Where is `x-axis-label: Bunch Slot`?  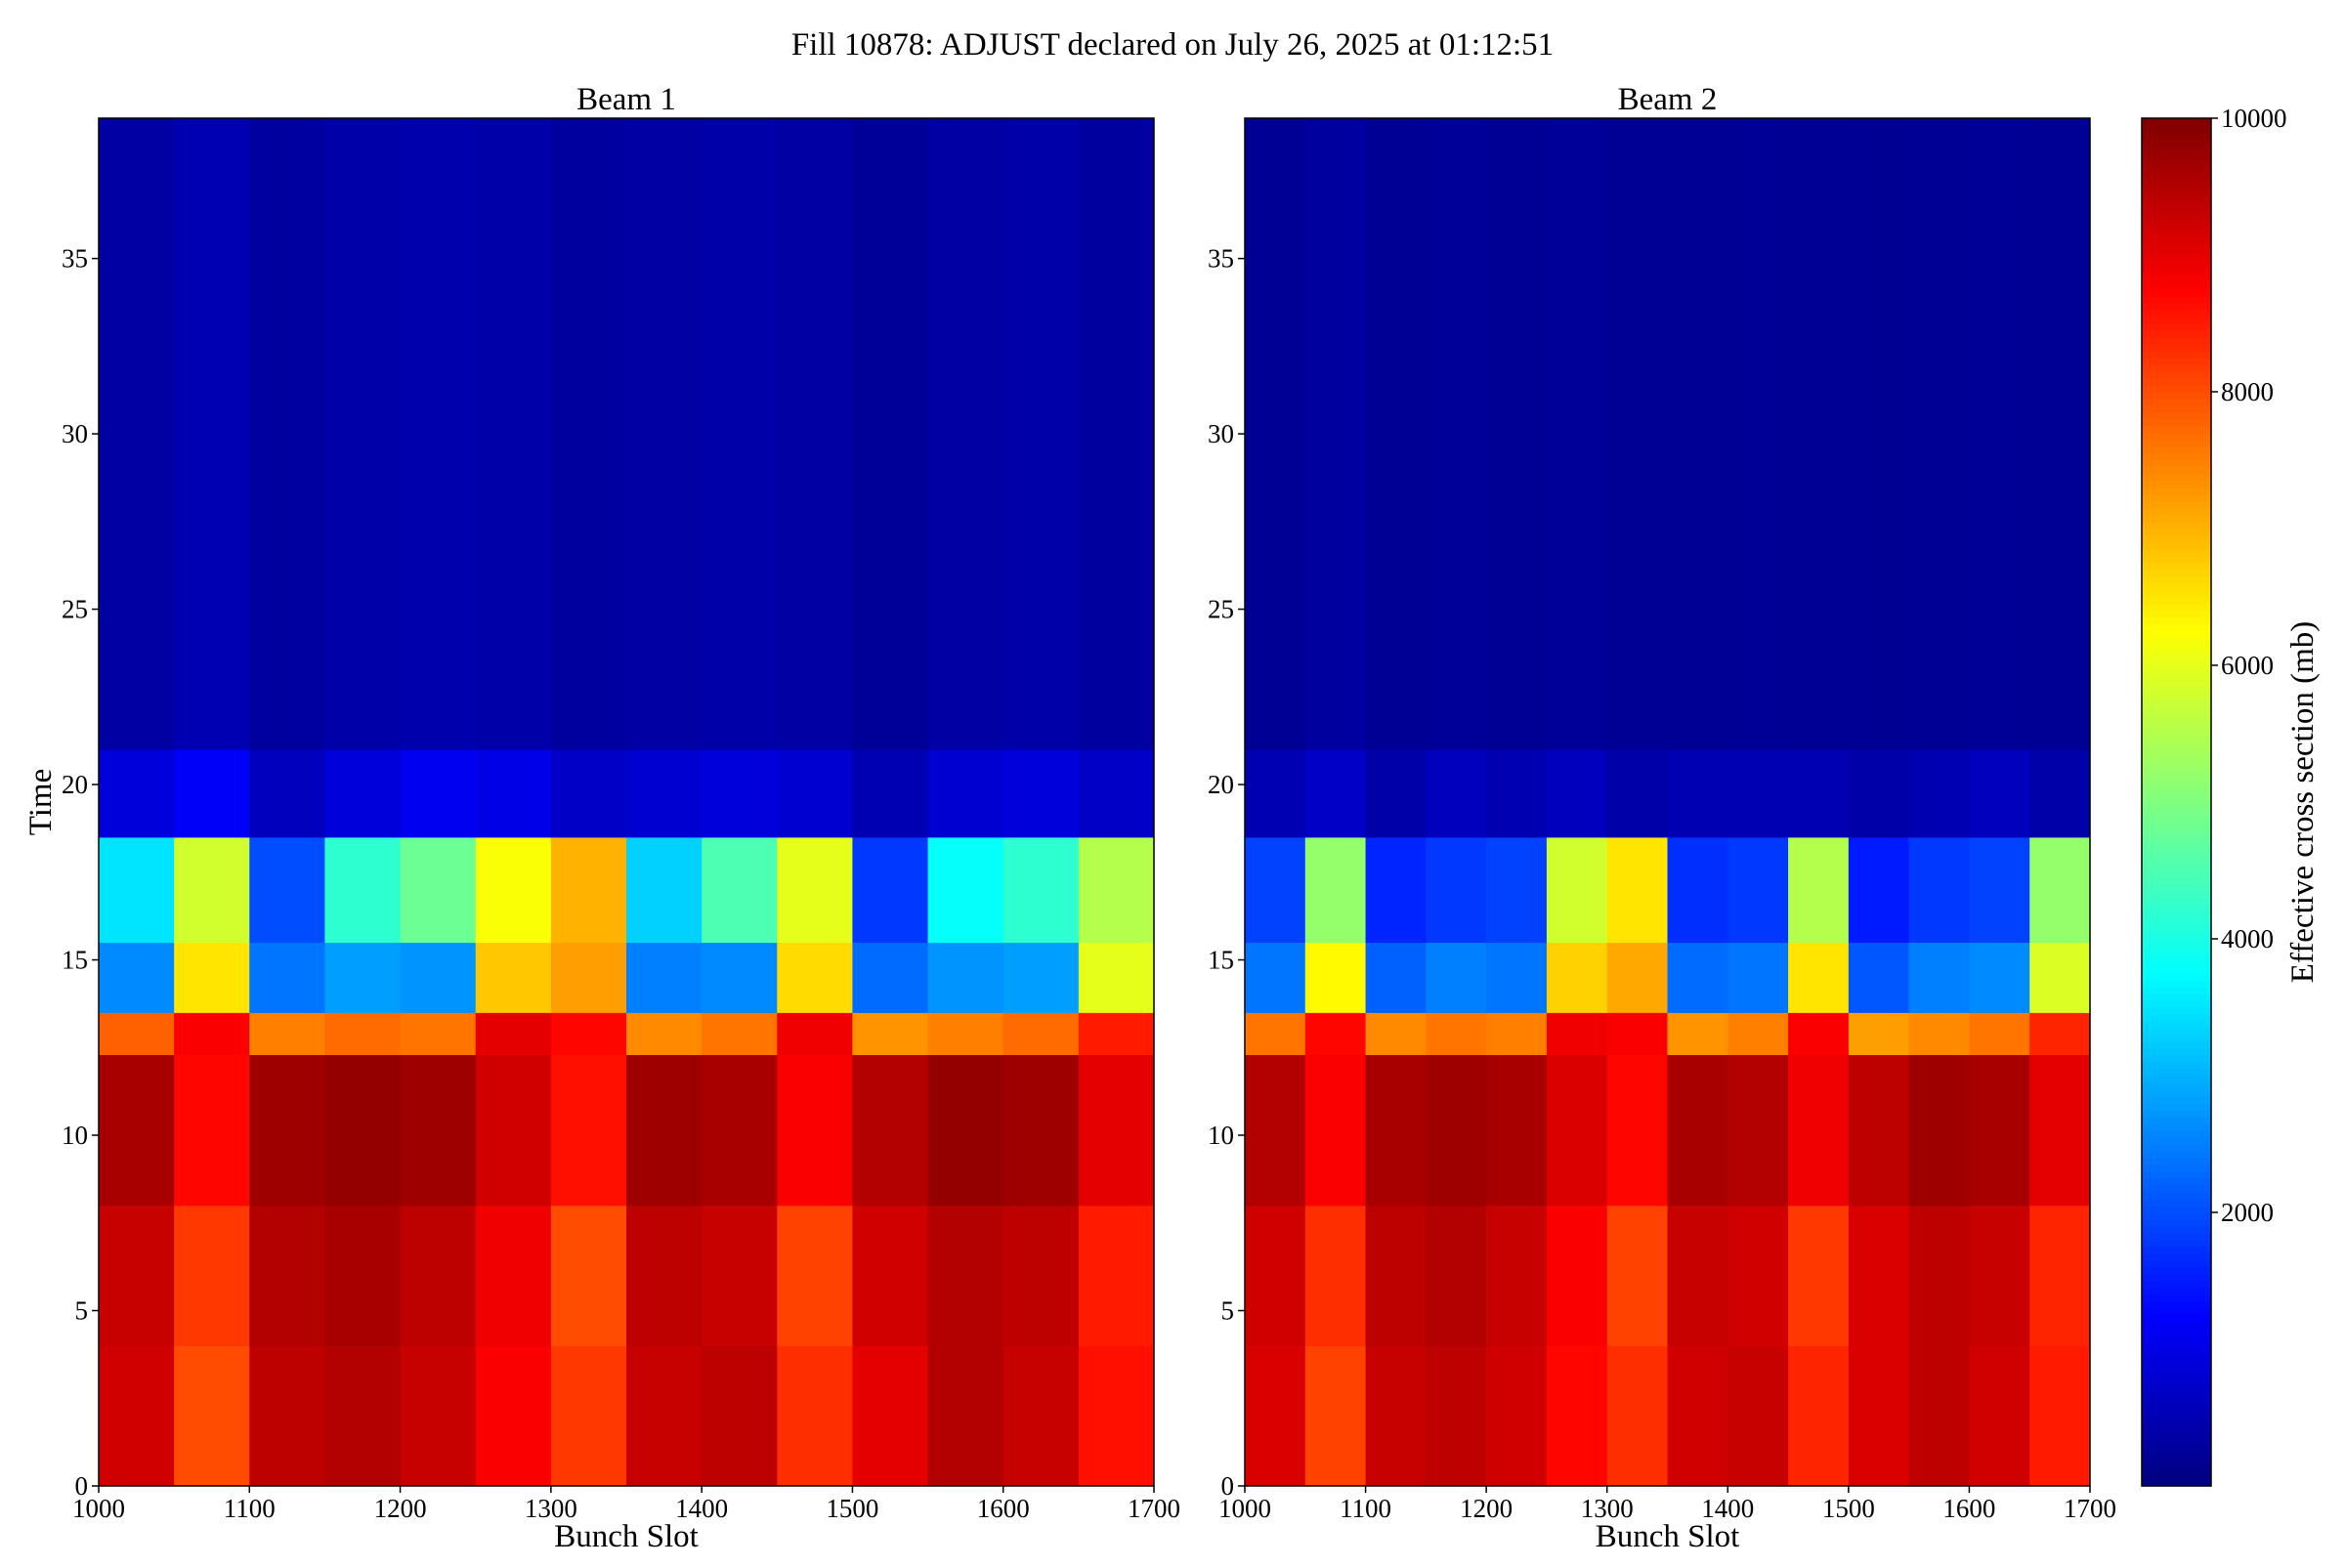
x-axis-label: Bunch Slot is located at coordinates (1668, 1536).